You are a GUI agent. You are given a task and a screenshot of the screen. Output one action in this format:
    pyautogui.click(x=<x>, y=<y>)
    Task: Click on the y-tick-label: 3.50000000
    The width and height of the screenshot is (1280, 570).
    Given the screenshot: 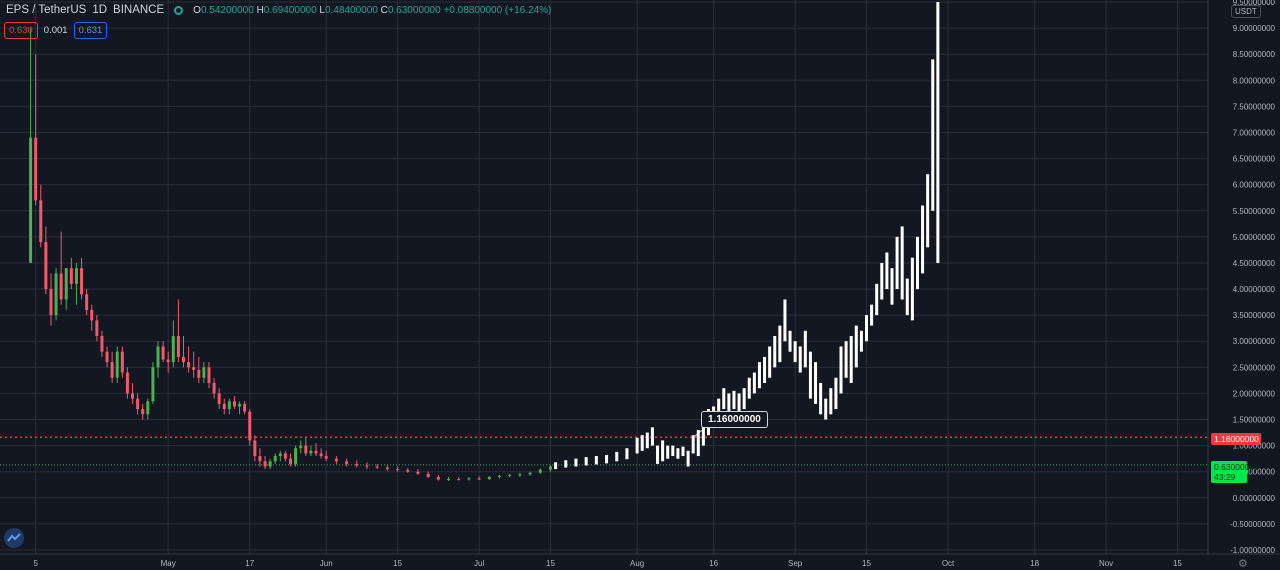 What is the action you would take?
    pyautogui.click(x=1254, y=315)
    